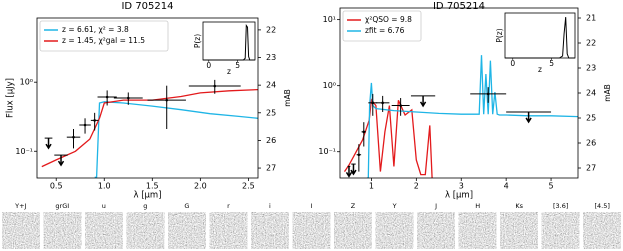 This screenshot has height=251, width=623. Describe the element at coordinates (104, 206) in the screenshot. I see `thumbnail-label: u` at that location.